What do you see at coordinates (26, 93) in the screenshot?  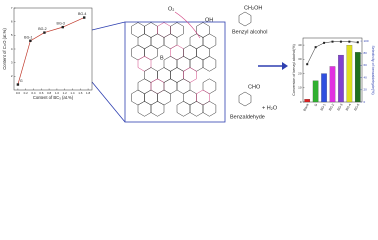 I see `x-tick-label: 0.2` at bounding box center [26, 93].